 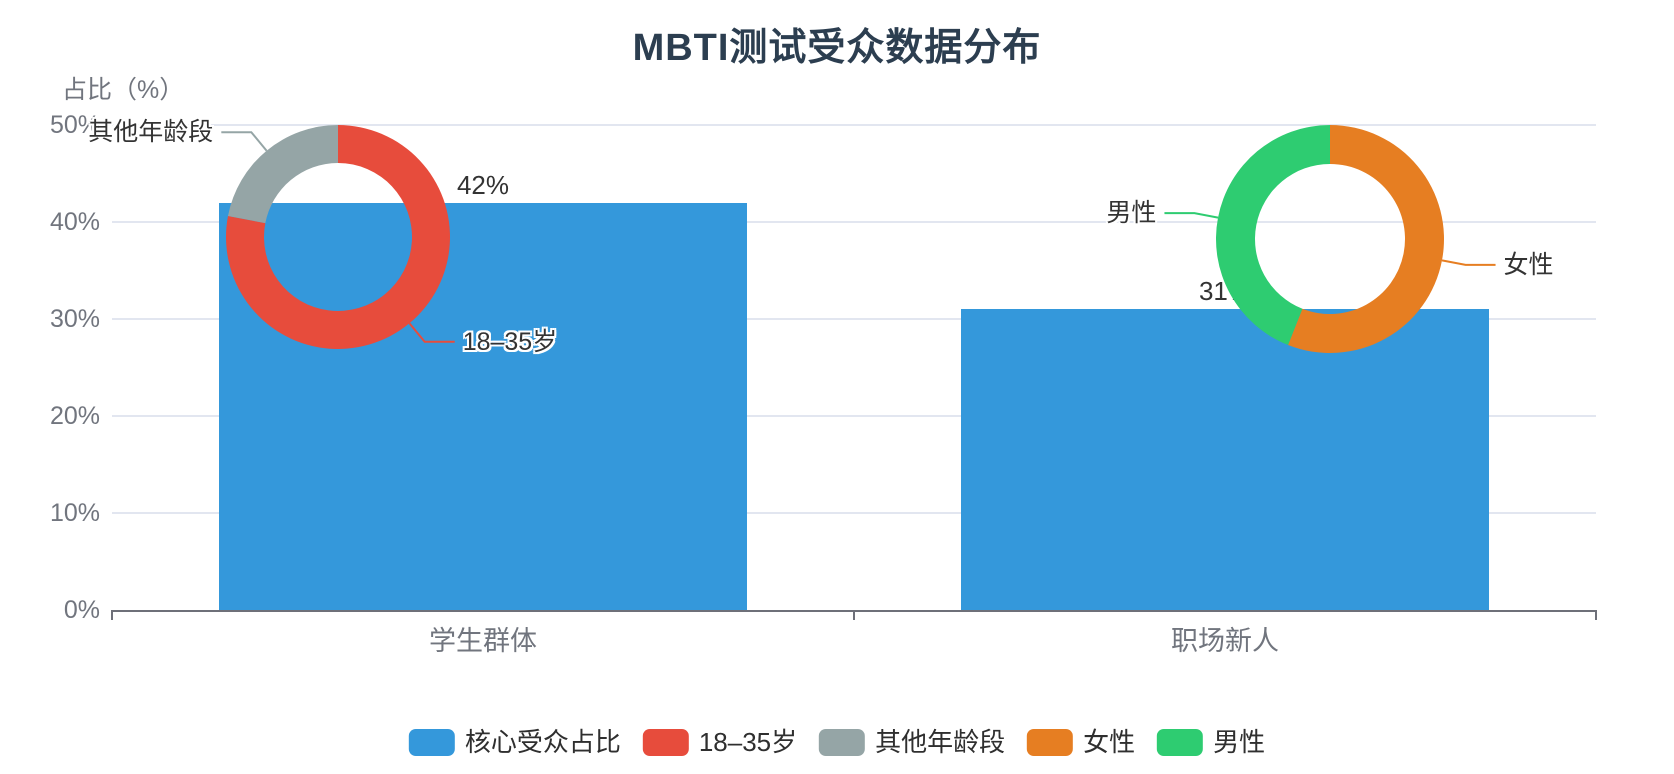 What do you see at coordinates (1131, 213) in the screenshot?
I see `pie-label-男性: 男性` at bounding box center [1131, 213].